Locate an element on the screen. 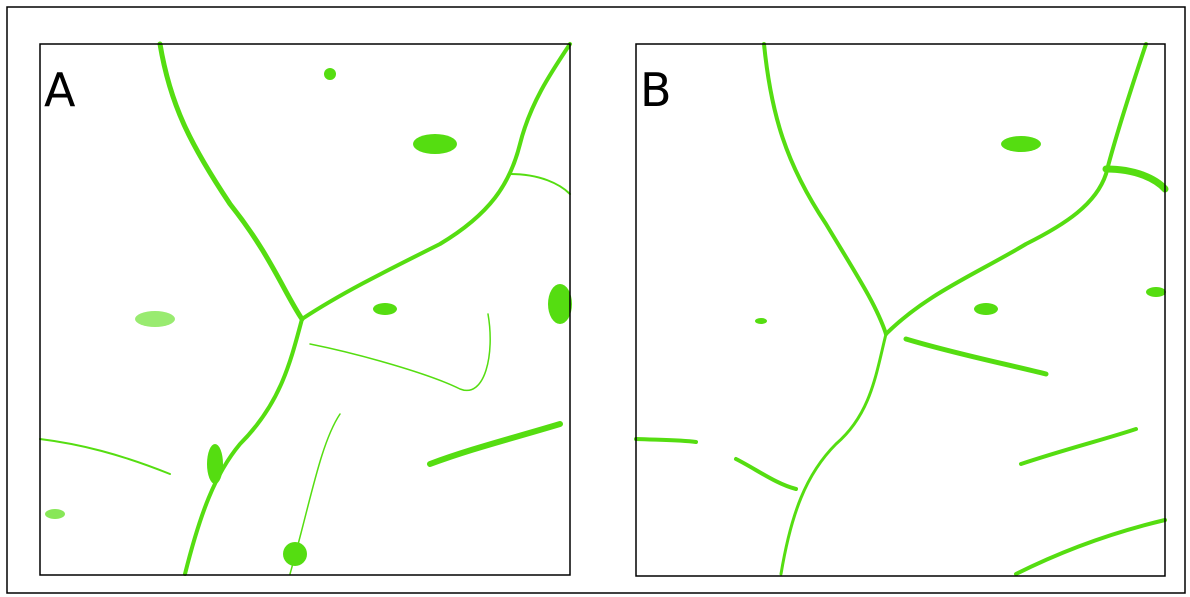 The image size is (1190, 597). panel-label: A is located at coordinates (60, 90).